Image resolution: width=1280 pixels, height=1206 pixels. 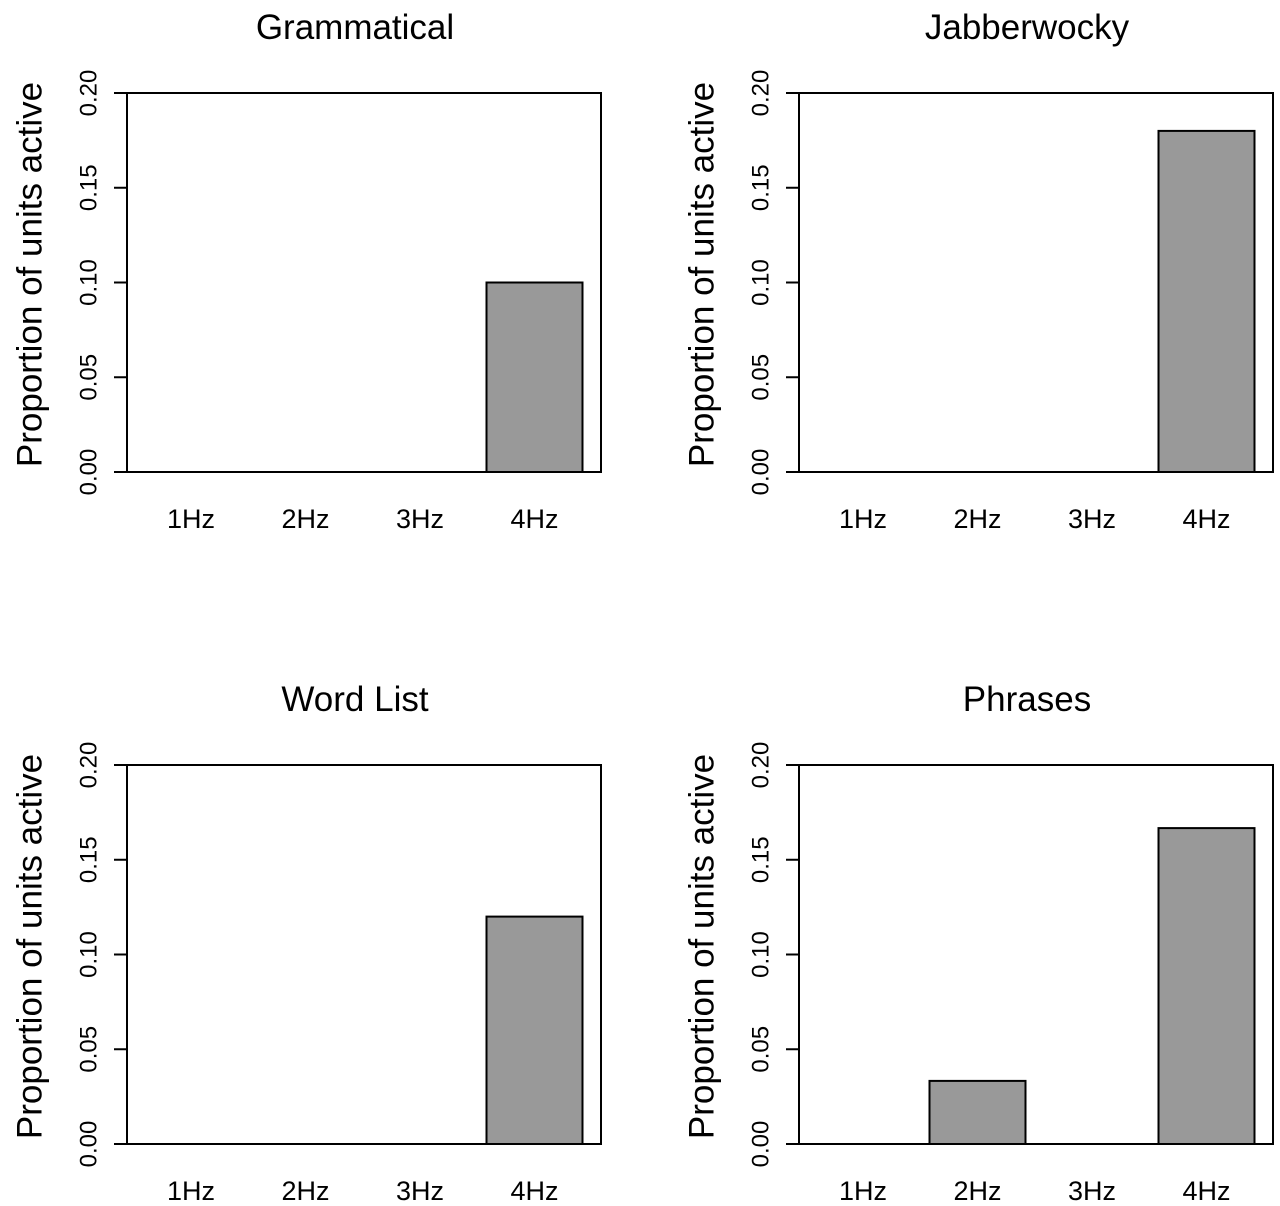 What do you see at coordinates (354, 699) in the screenshot?
I see `chart-title: Word List` at bounding box center [354, 699].